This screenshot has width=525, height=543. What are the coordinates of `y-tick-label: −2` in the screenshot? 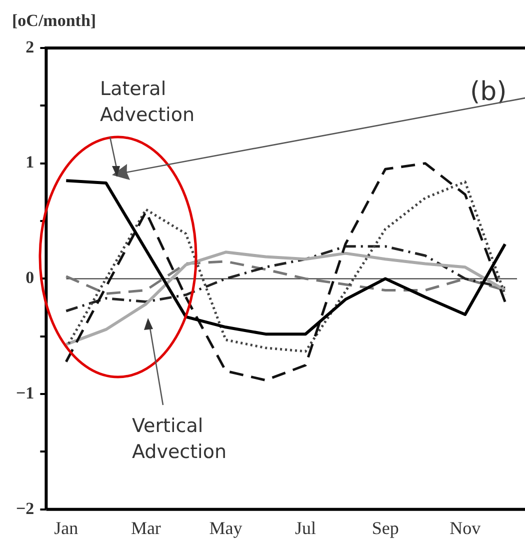 It's located at (25, 508).